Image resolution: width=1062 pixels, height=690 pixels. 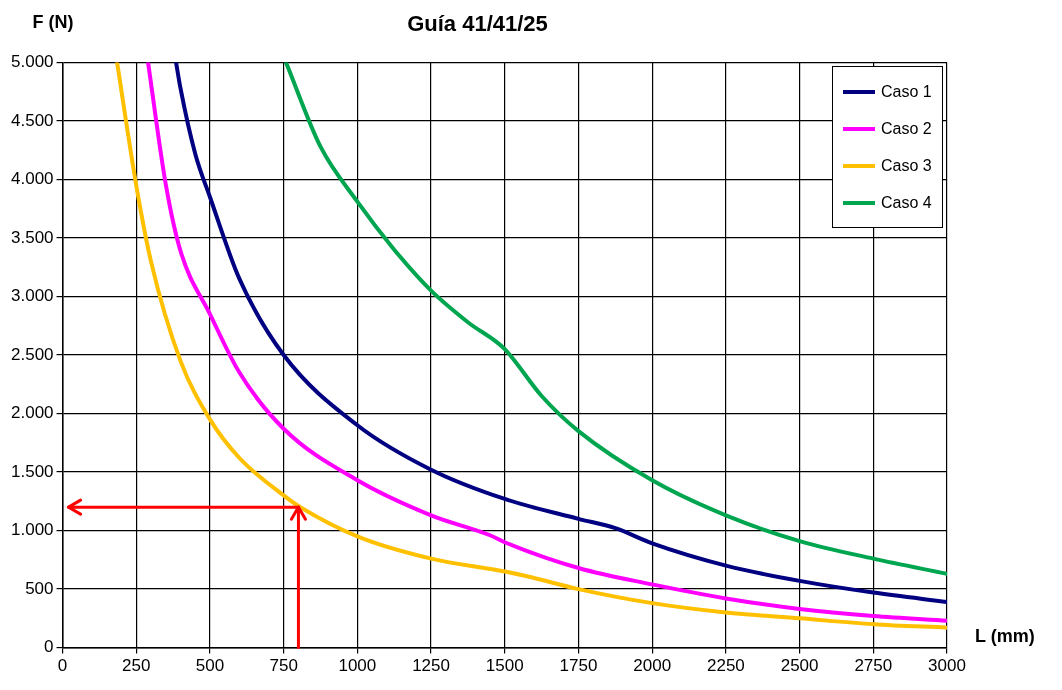 What do you see at coordinates (32, 413) in the screenshot?
I see `y-tick-label: 2.000` at bounding box center [32, 413].